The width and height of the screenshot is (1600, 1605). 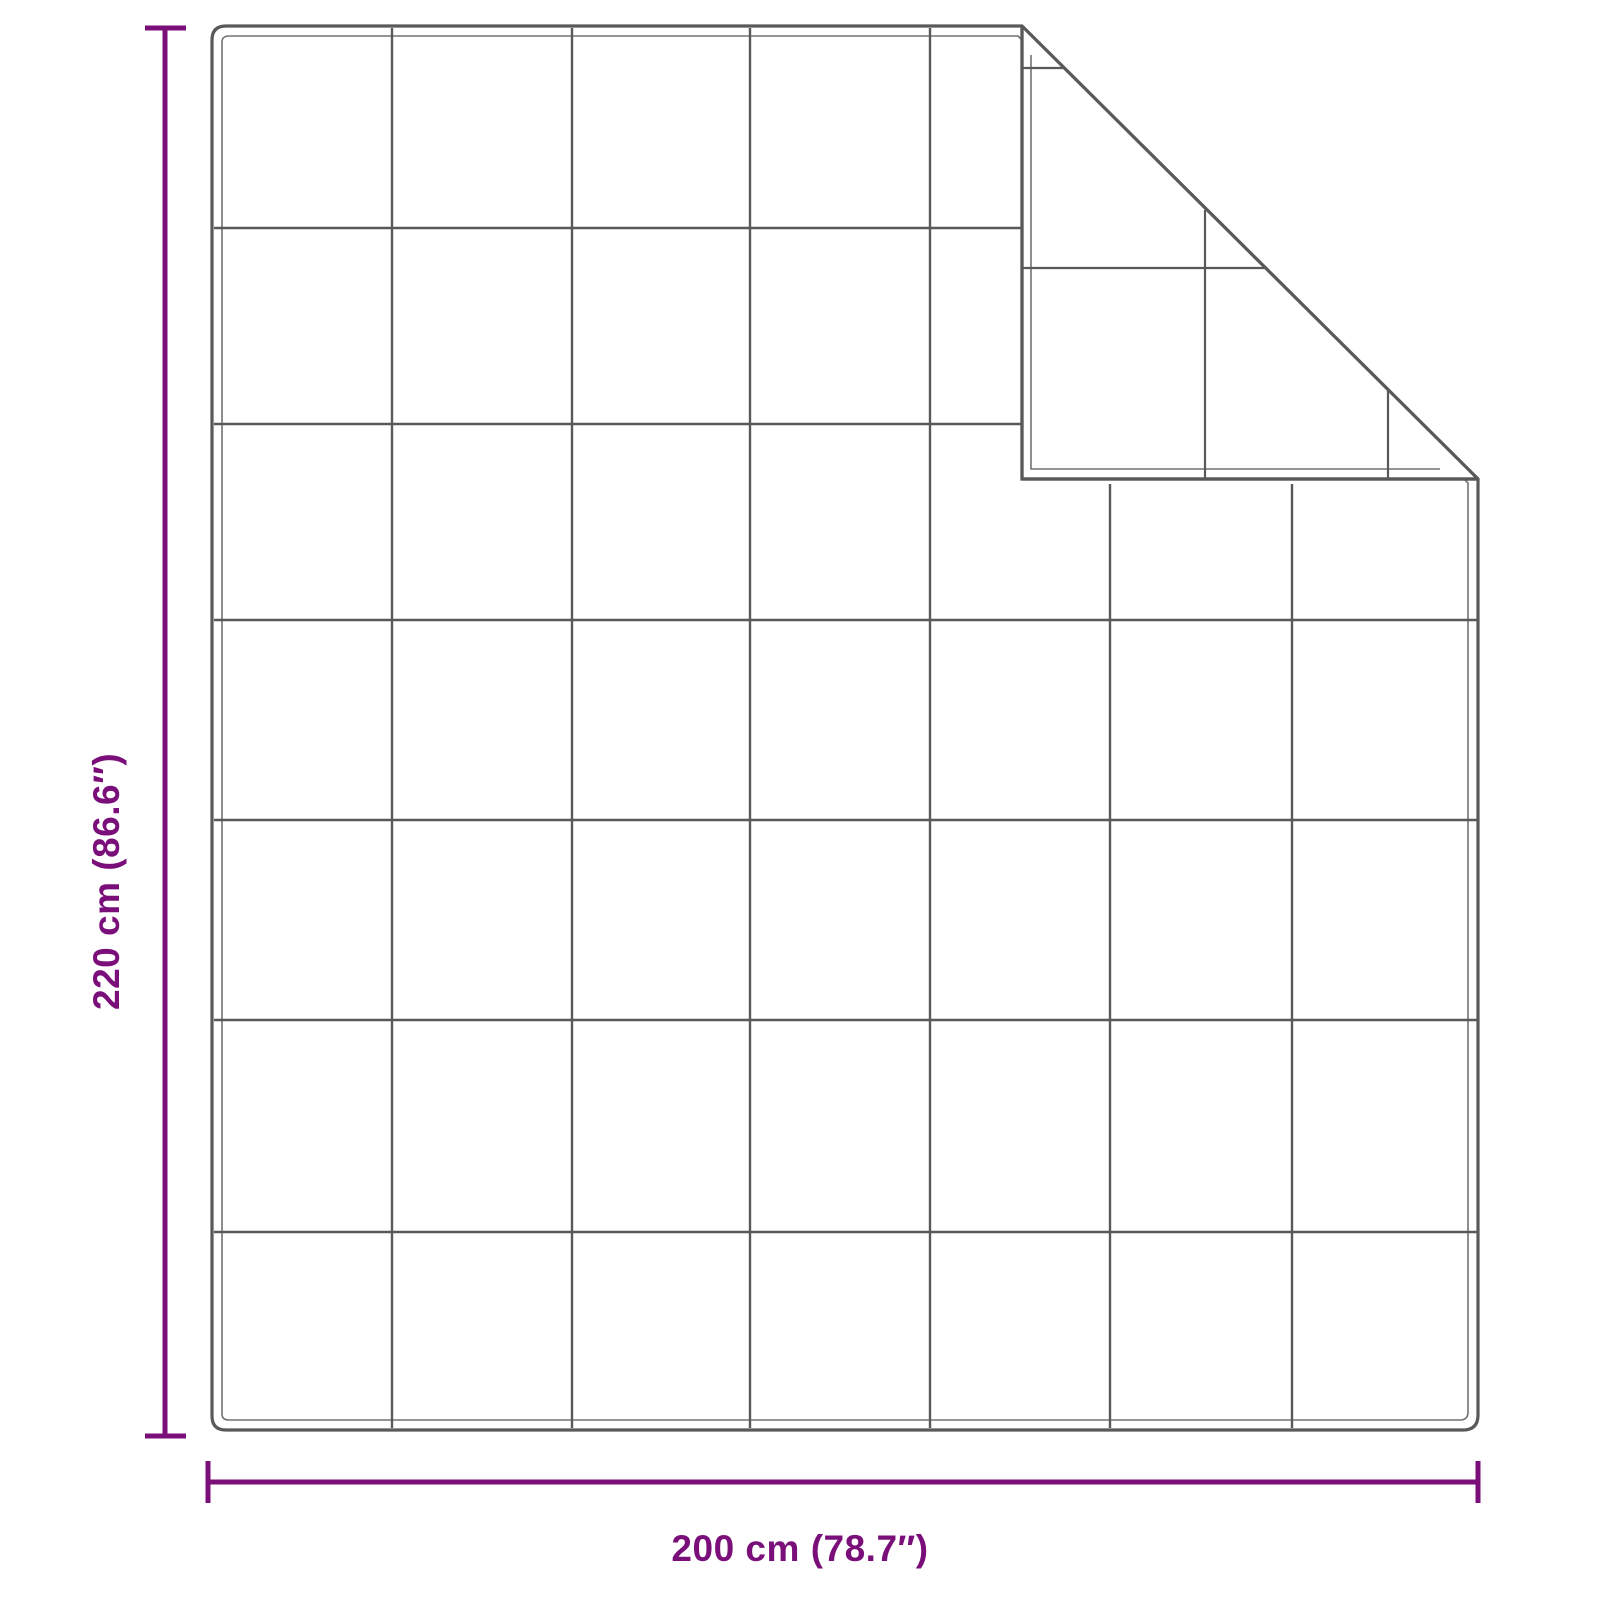 I want to click on folded-corner-flap, so click(x=1250, y=252).